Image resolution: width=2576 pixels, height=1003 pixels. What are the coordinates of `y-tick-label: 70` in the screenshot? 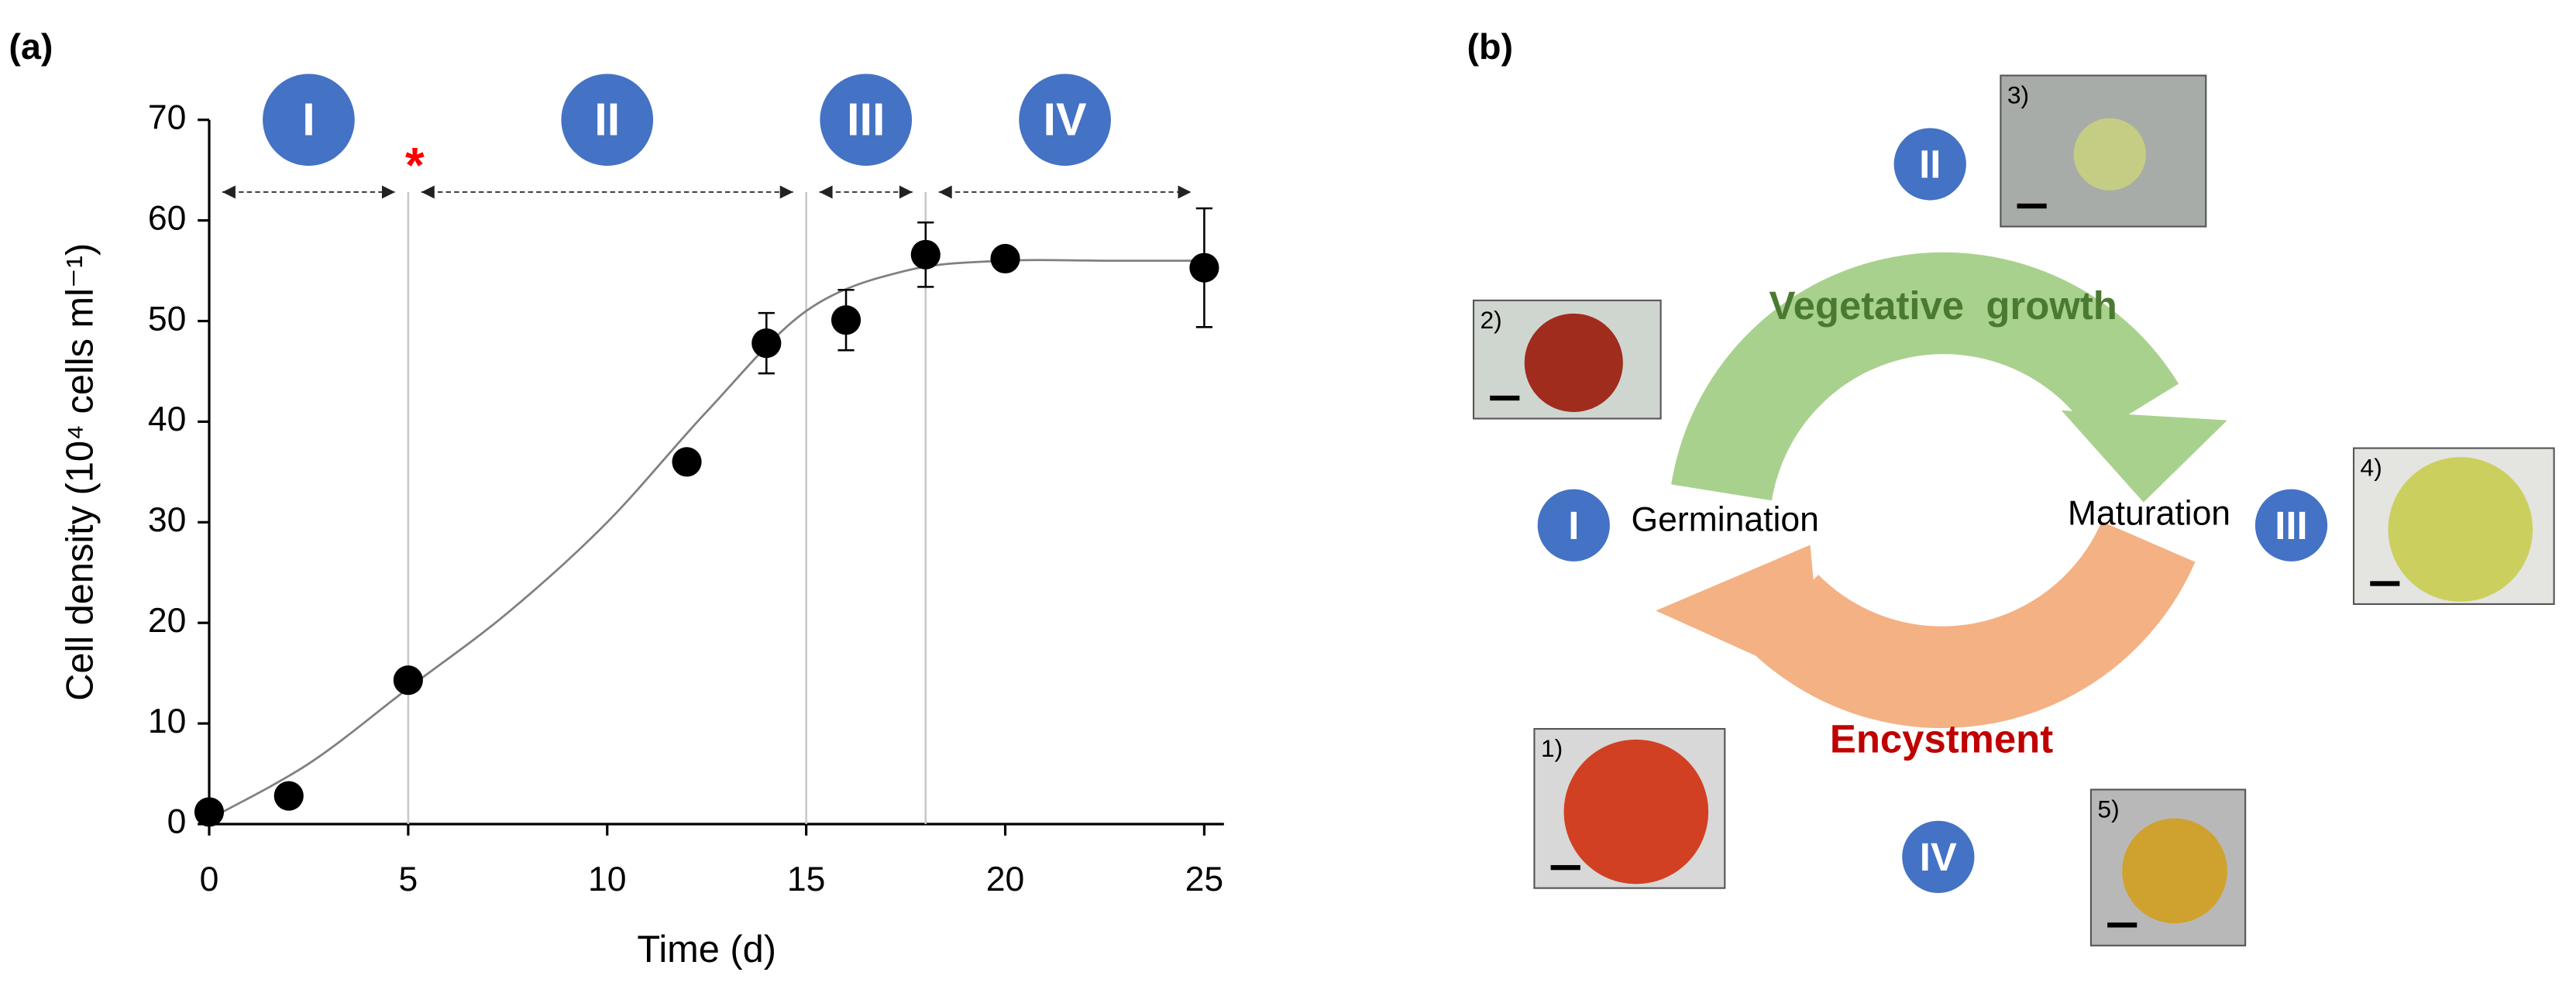 It's located at (167, 117).